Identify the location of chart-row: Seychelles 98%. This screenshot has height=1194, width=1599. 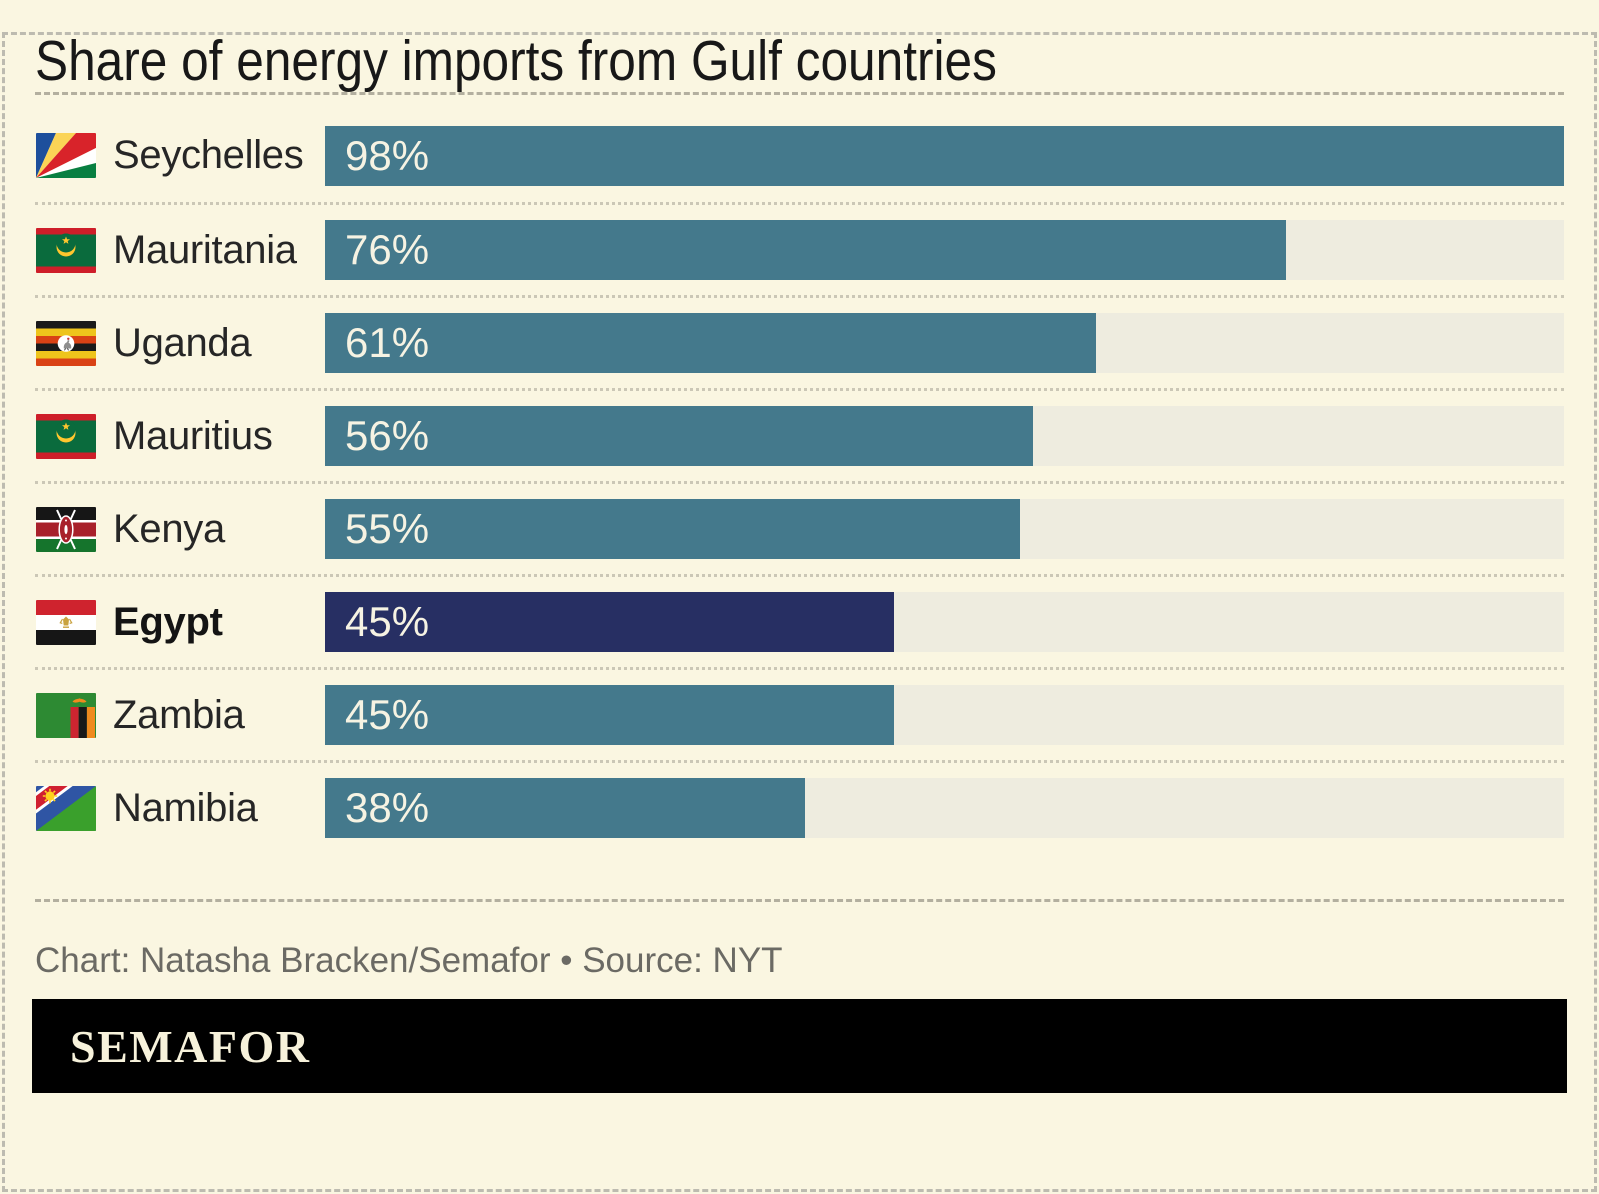
(799, 155).